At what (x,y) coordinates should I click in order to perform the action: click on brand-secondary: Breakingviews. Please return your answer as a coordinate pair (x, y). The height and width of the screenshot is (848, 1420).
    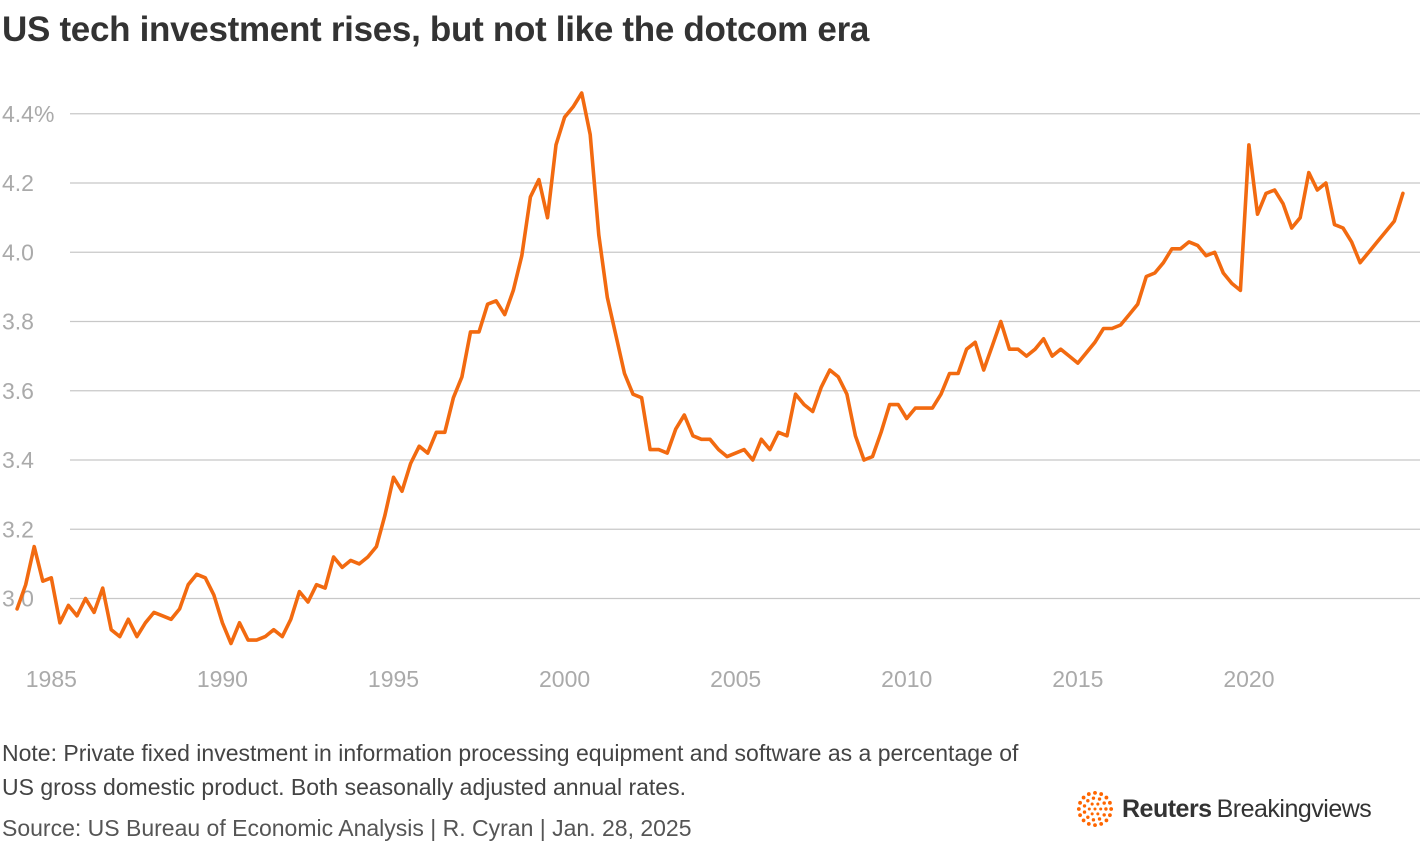
    Looking at the image, I should click on (1294, 808).